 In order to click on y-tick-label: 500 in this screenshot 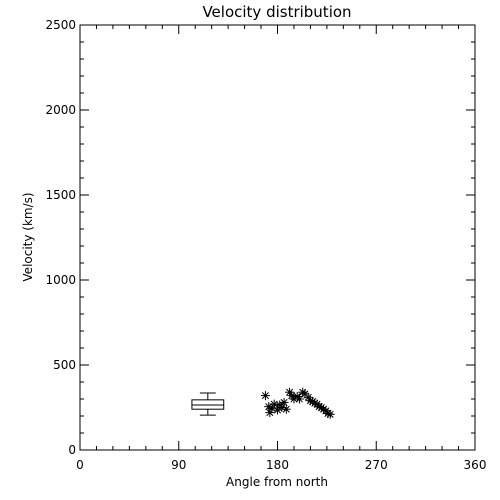, I will do `click(64, 365)`.